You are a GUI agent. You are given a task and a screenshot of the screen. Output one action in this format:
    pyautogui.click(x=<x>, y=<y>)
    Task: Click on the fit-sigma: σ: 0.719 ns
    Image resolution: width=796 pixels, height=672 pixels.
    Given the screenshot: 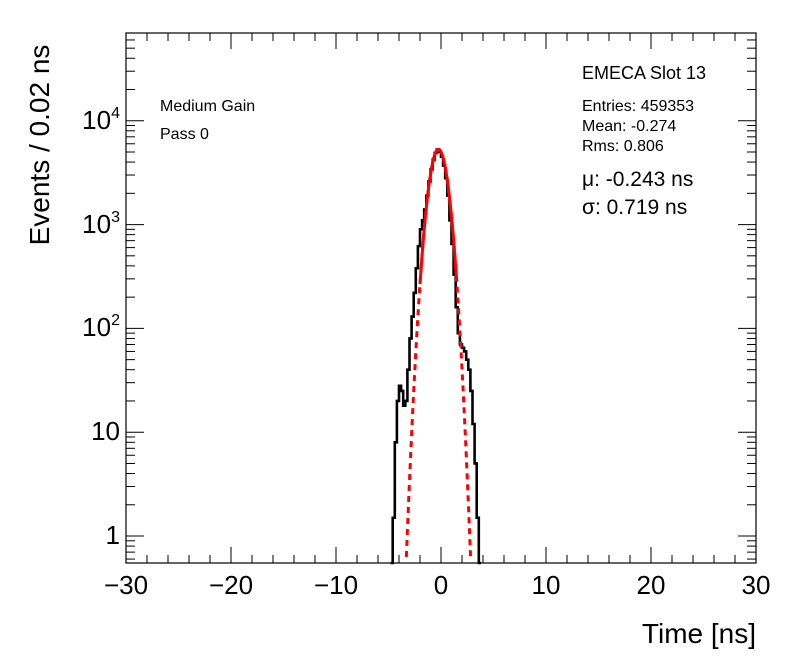 What is the action you would take?
    pyautogui.click(x=635, y=207)
    